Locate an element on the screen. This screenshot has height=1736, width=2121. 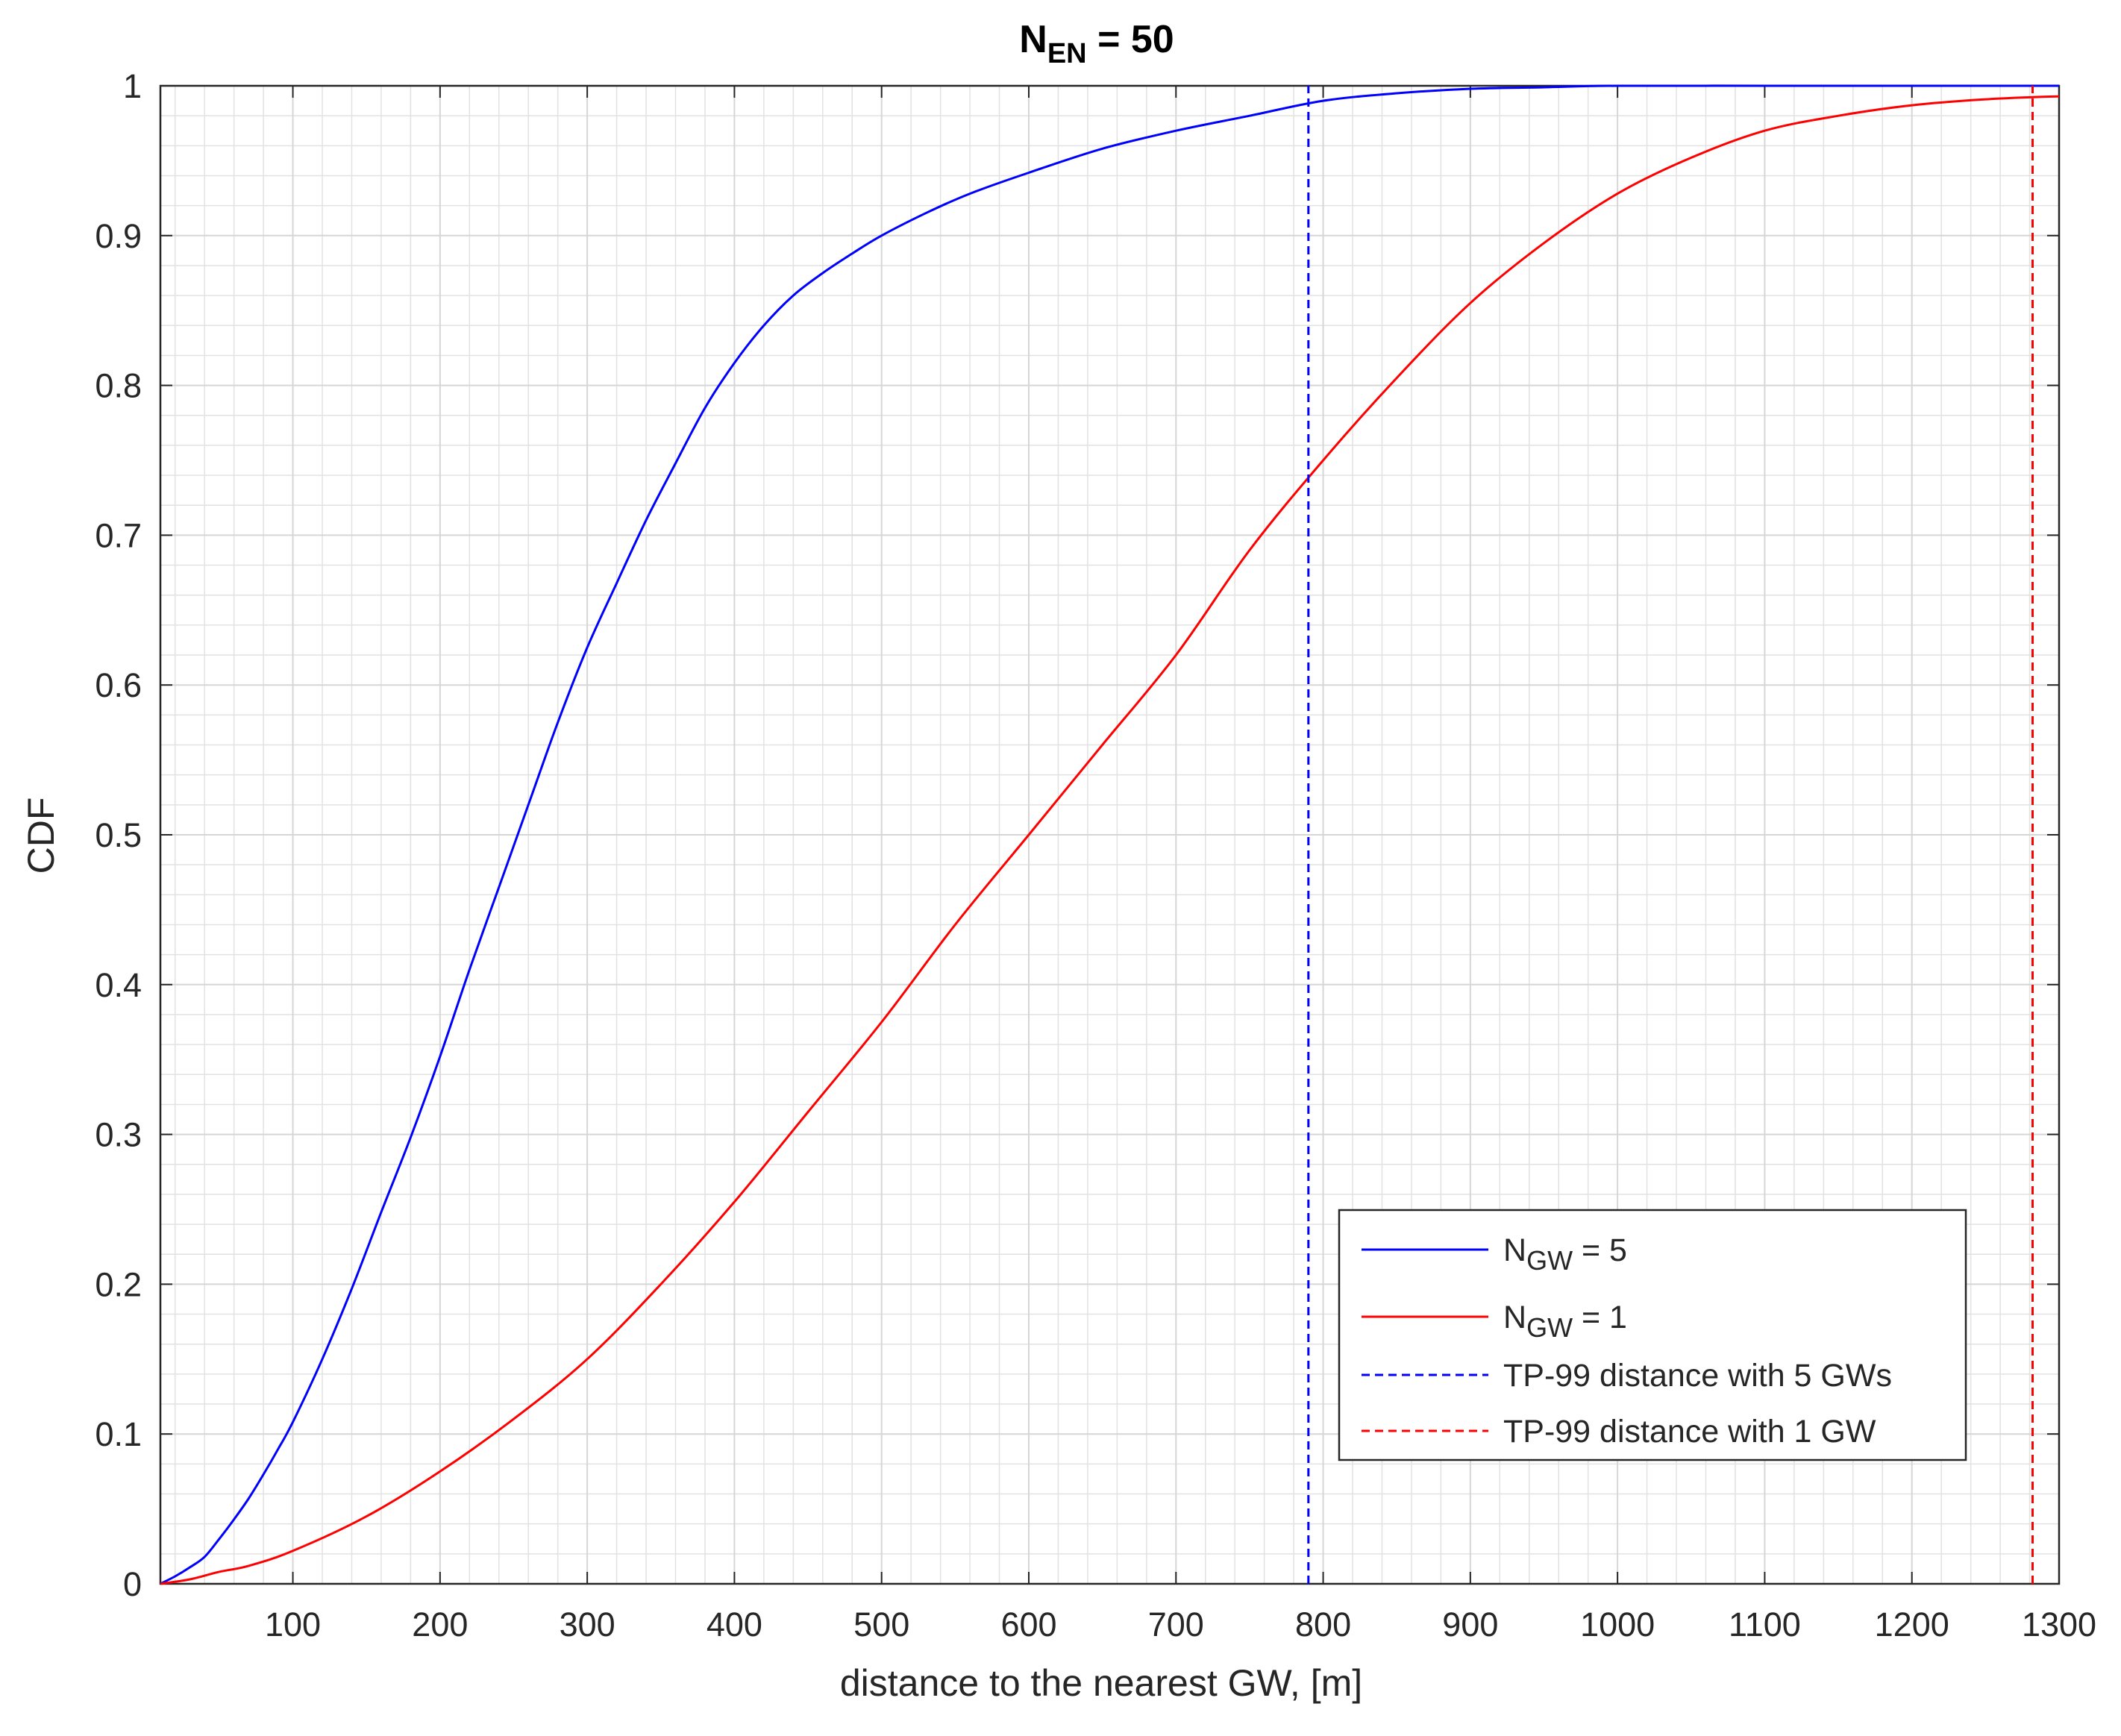
y-tick-label: 0.7 is located at coordinates (119, 535).